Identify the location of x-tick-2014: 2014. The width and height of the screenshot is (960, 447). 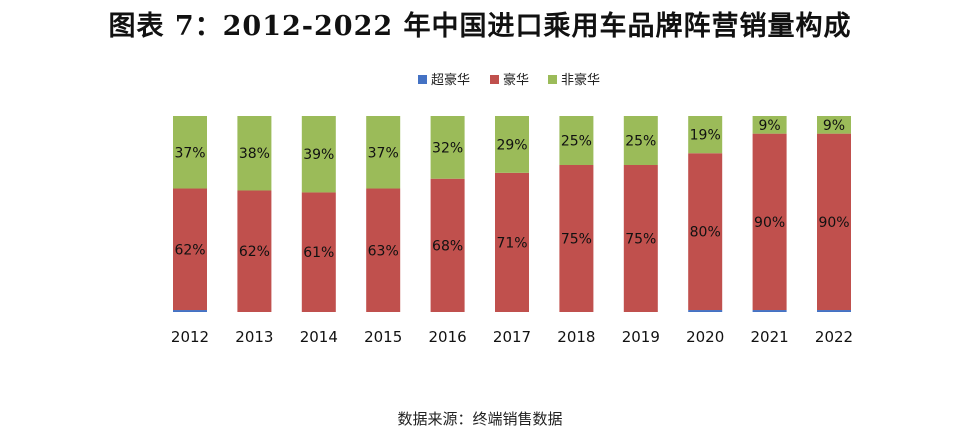
(319, 337).